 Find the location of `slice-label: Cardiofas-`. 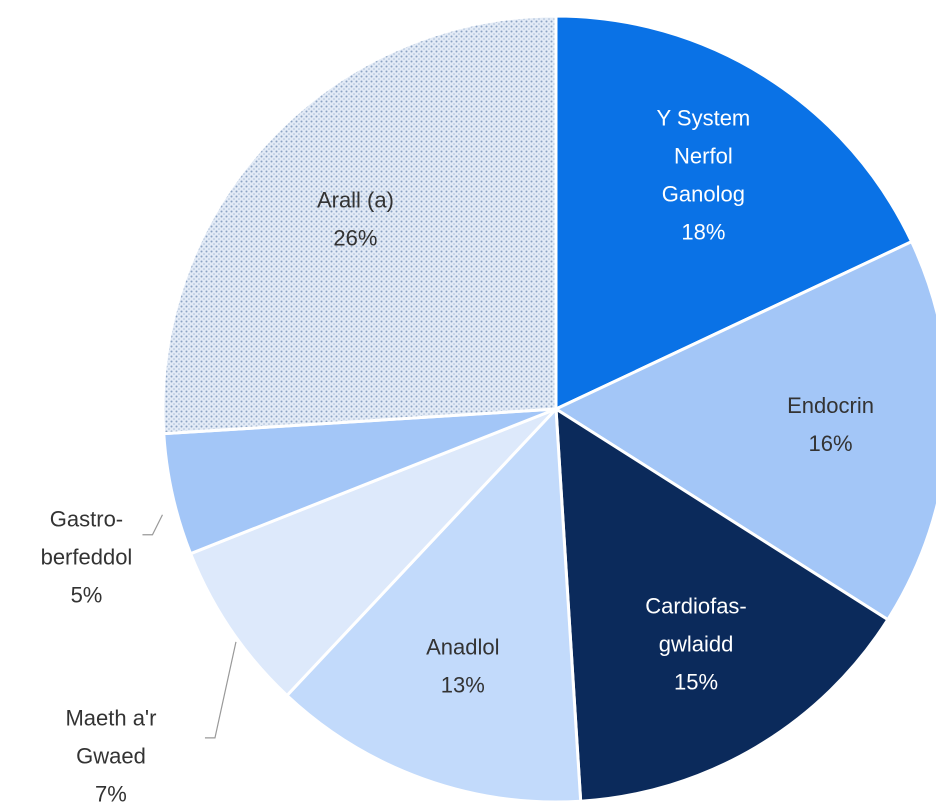

slice-label: Cardiofas- is located at coordinates (695, 606).